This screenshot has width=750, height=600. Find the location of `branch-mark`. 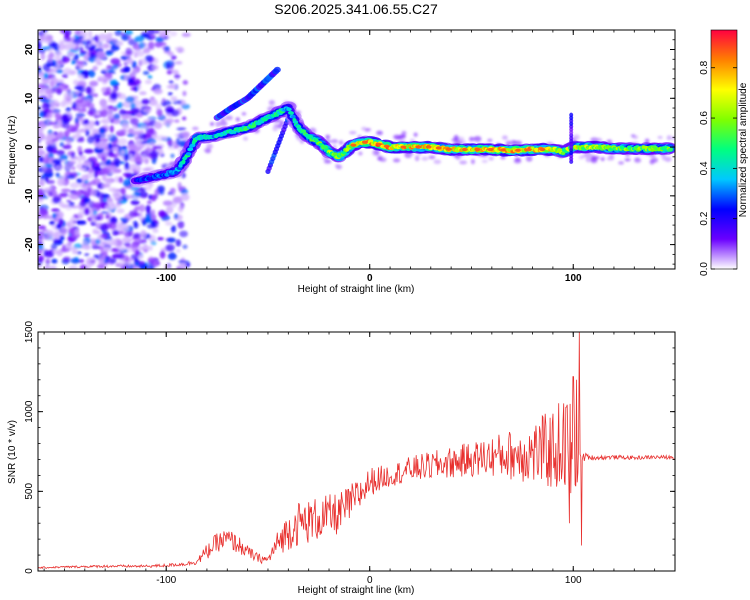

branch-mark is located at coordinates (277, 69).